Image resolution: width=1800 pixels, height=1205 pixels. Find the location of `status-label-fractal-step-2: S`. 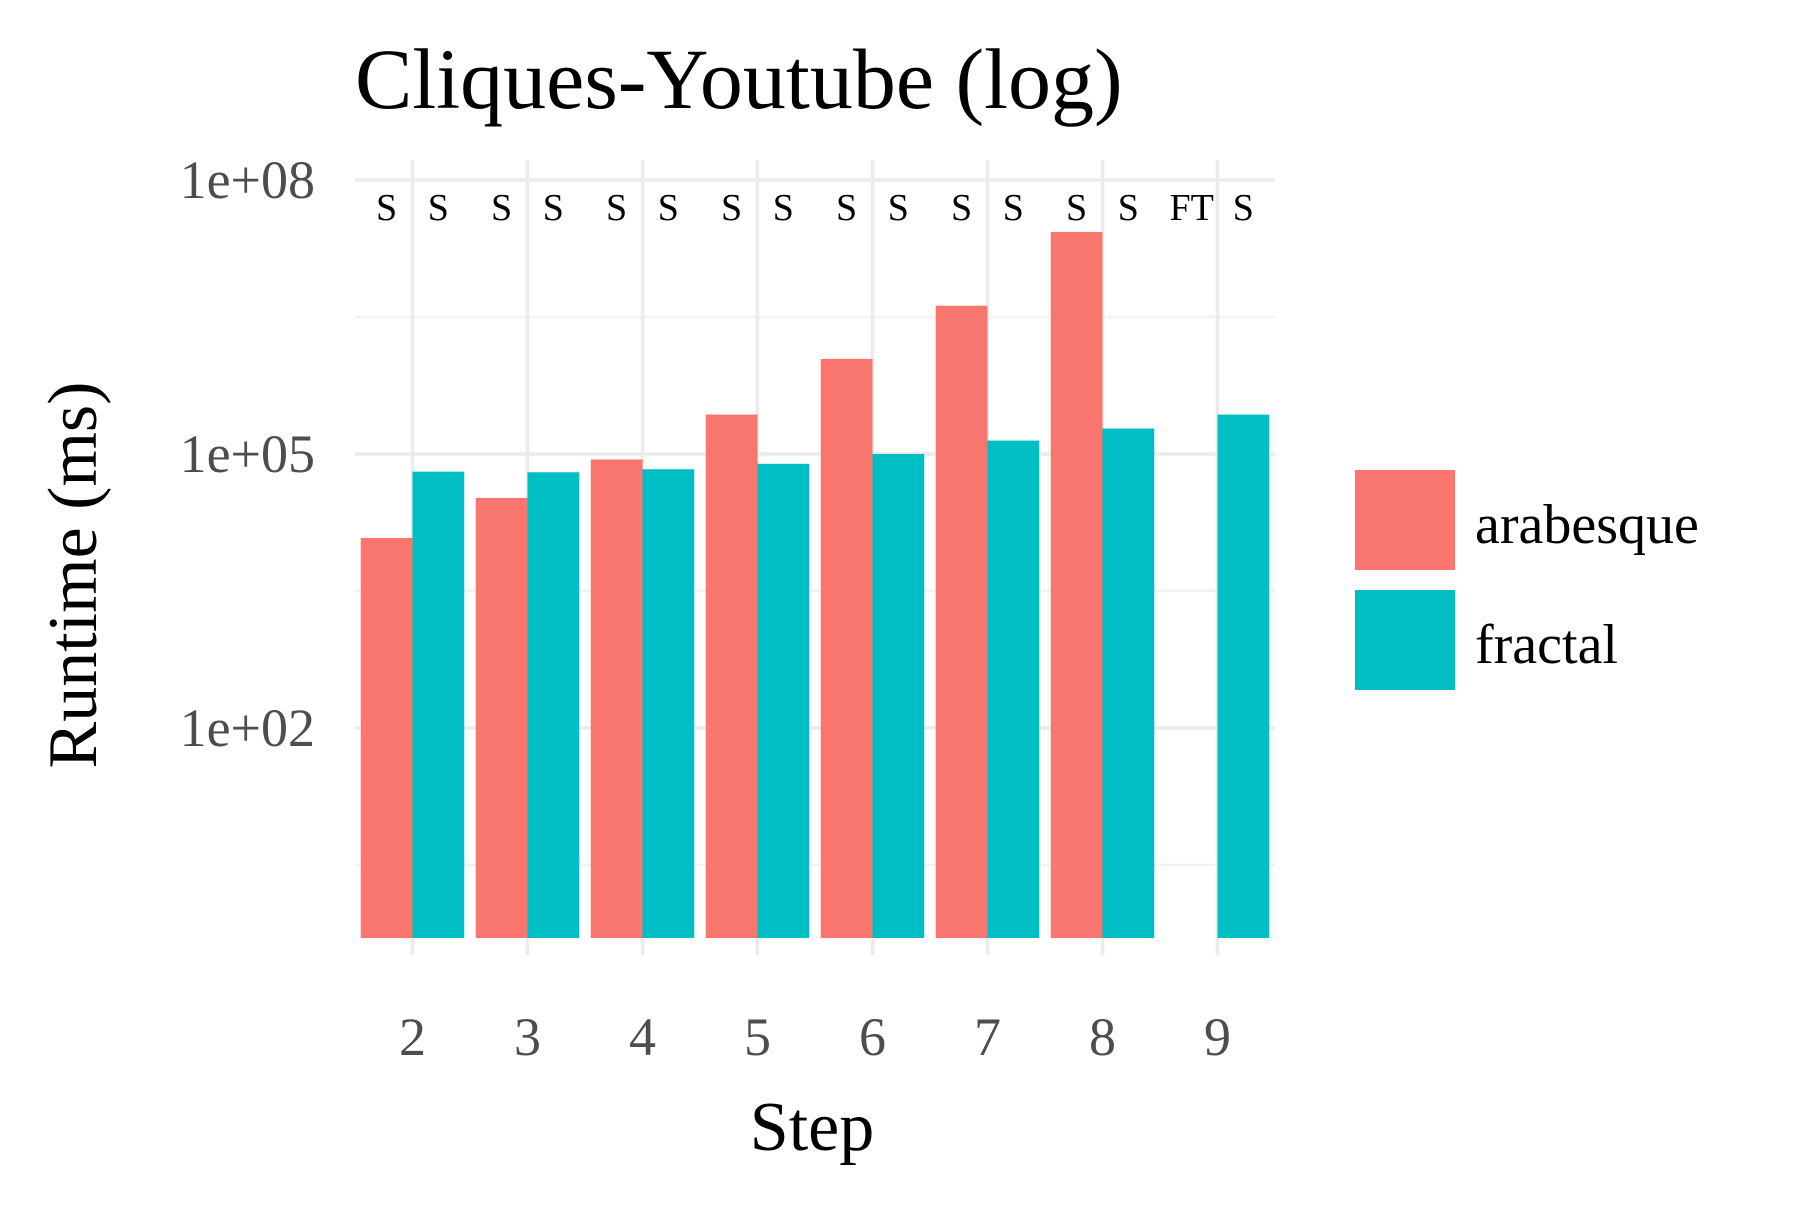

status-label-fractal-step-2: S is located at coordinates (438, 208).